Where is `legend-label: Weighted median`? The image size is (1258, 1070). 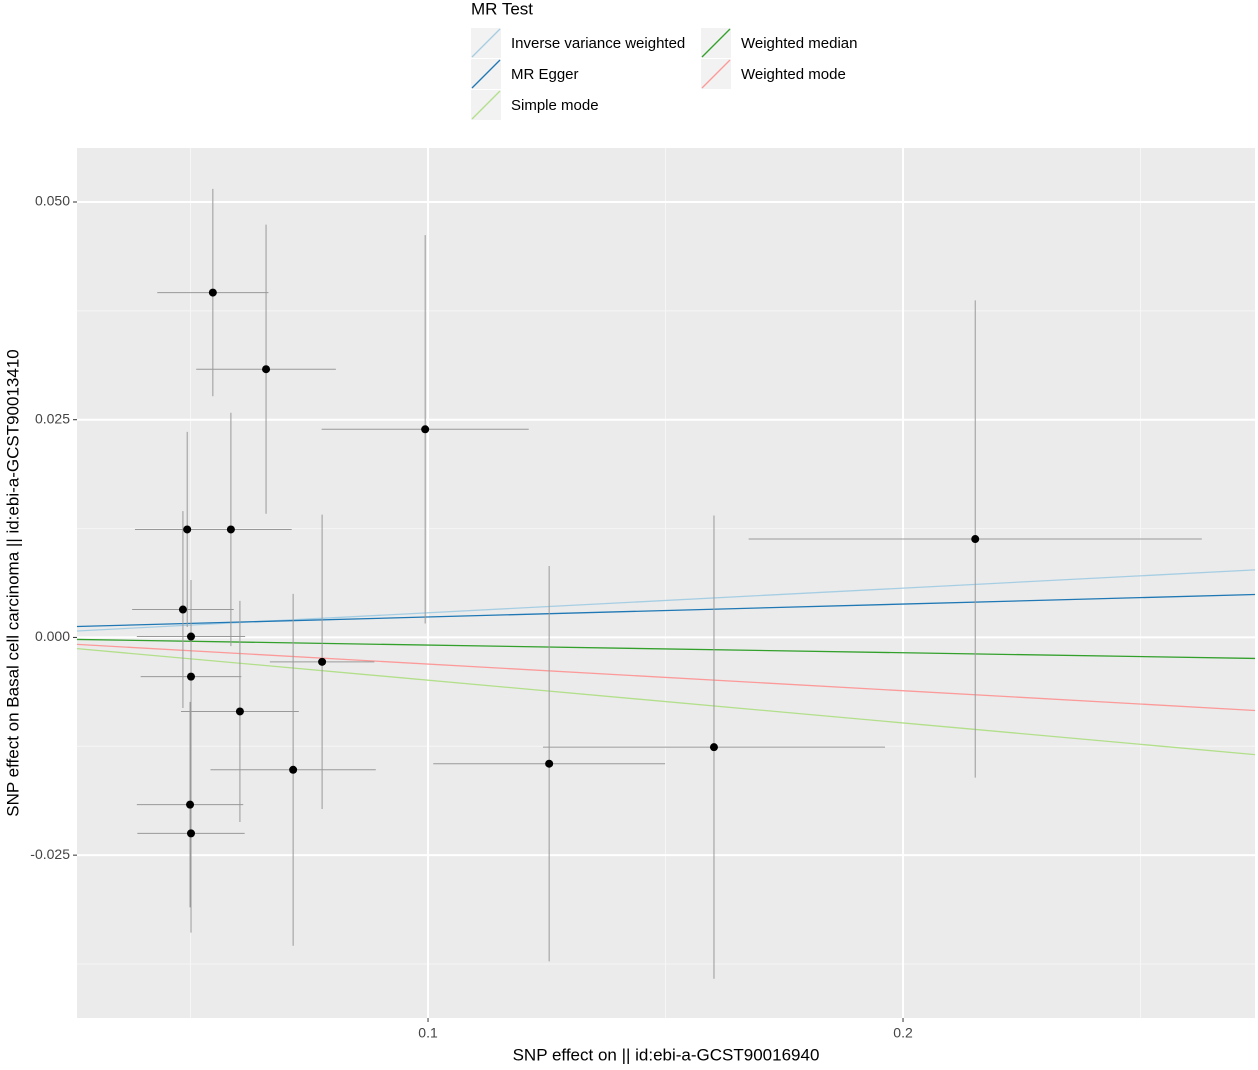
legend-label: Weighted median is located at coordinates (799, 43).